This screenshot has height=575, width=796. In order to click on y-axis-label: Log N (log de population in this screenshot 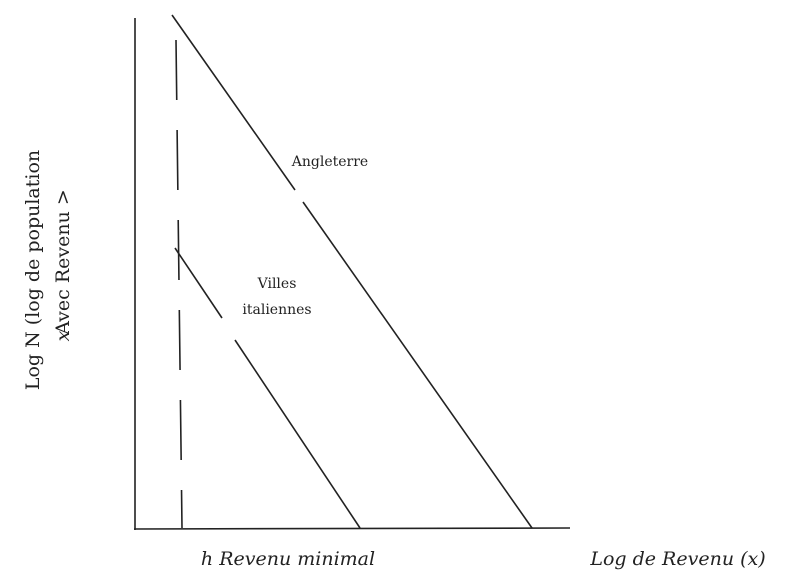, I will do `click(33, 270)`.